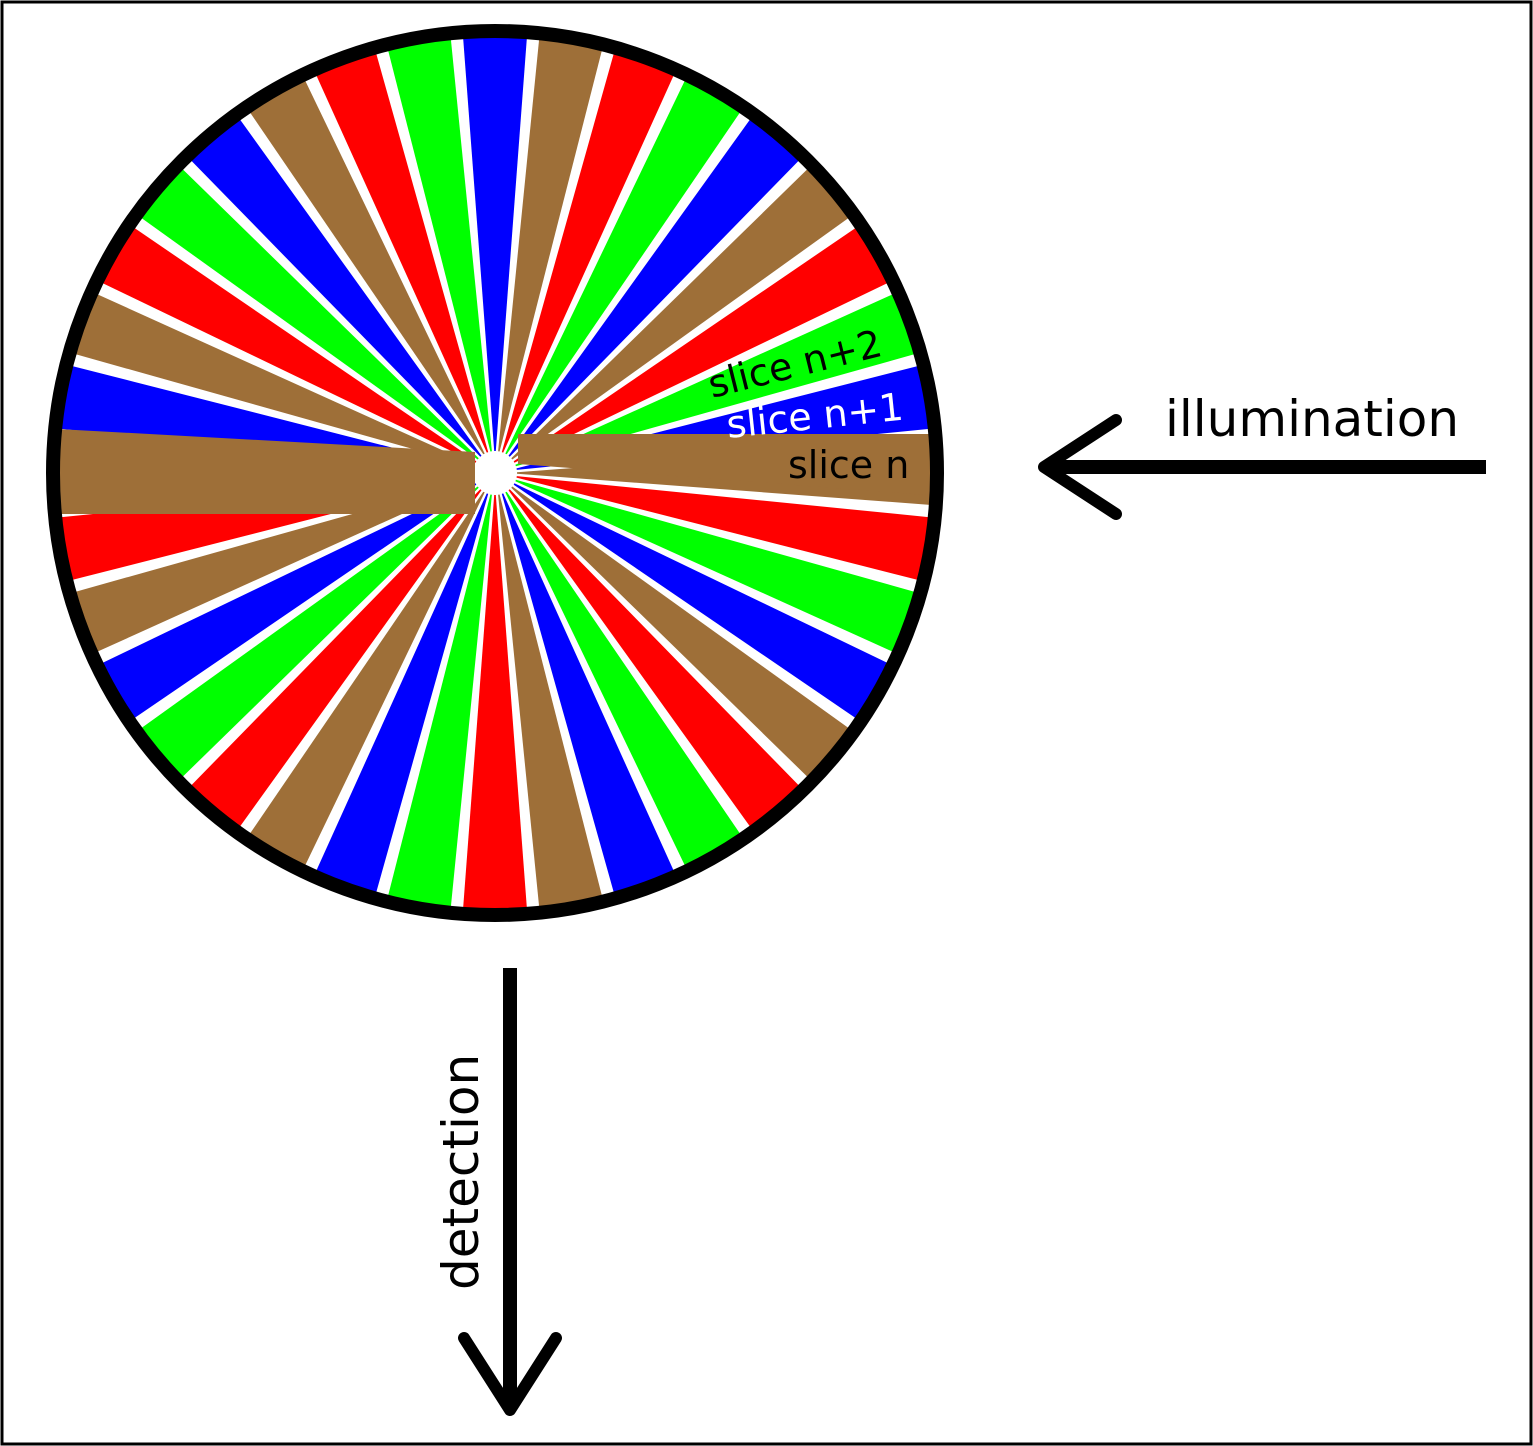 The width and height of the screenshot is (1533, 1446). I want to click on slice-n-label: slice n, so click(848, 465).